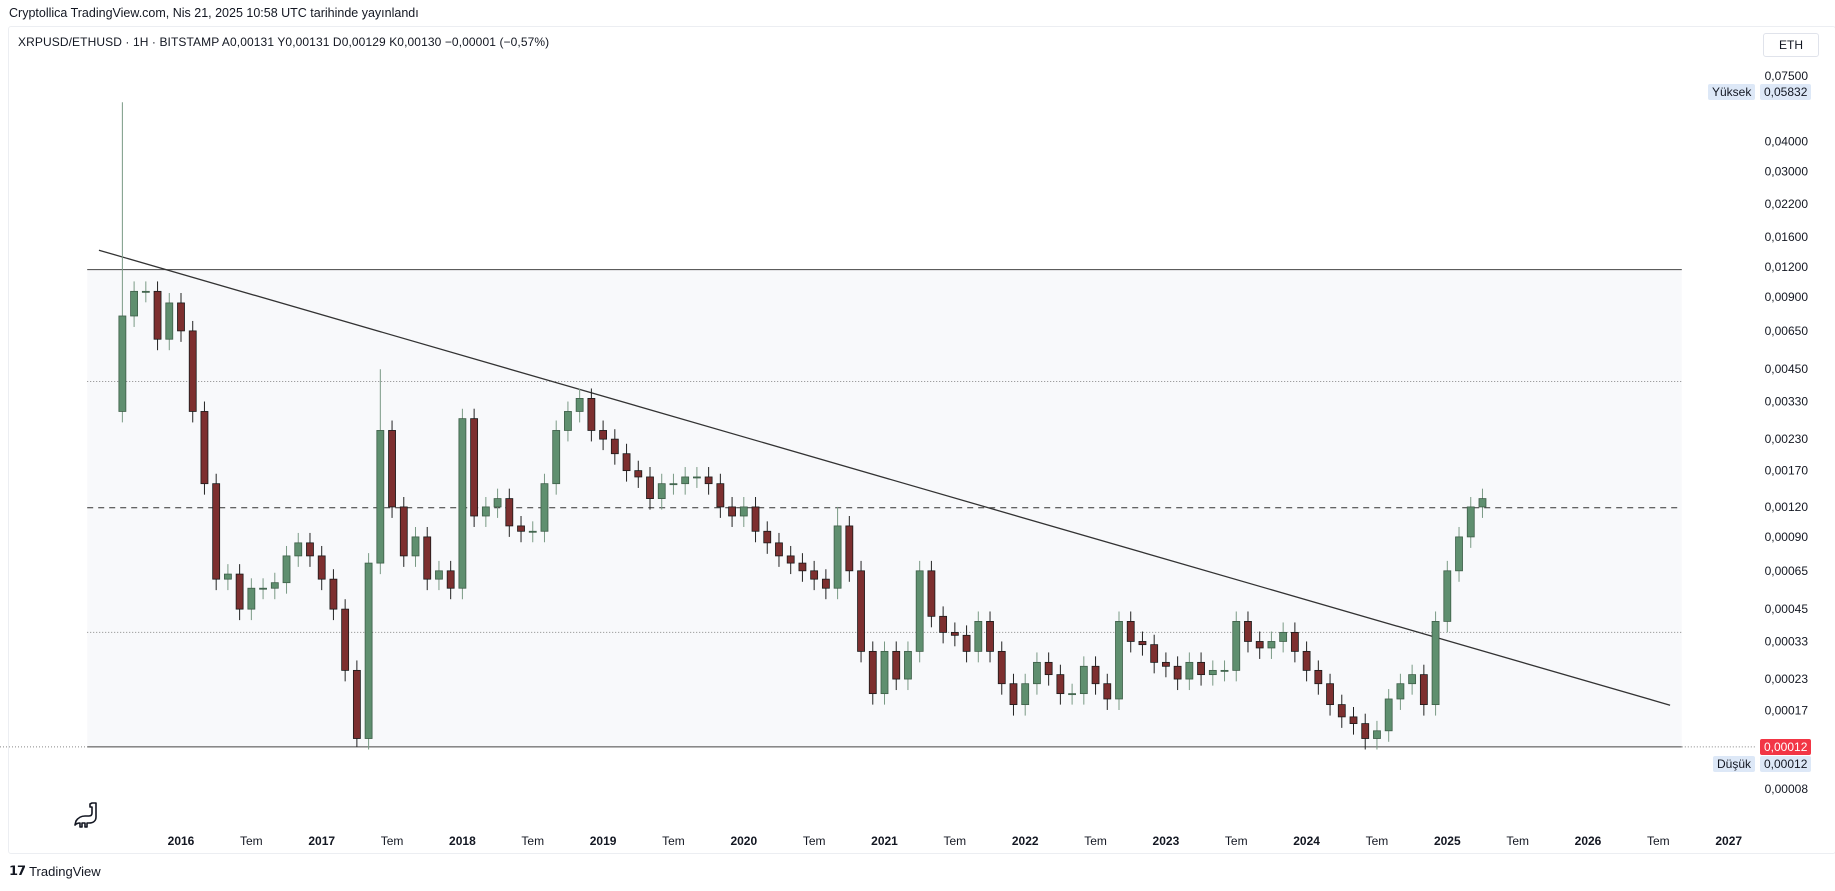 The height and width of the screenshot is (891, 1835). What do you see at coordinates (1787, 402) in the screenshot?
I see `price-tick-label: 0,00330` at bounding box center [1787, 402].